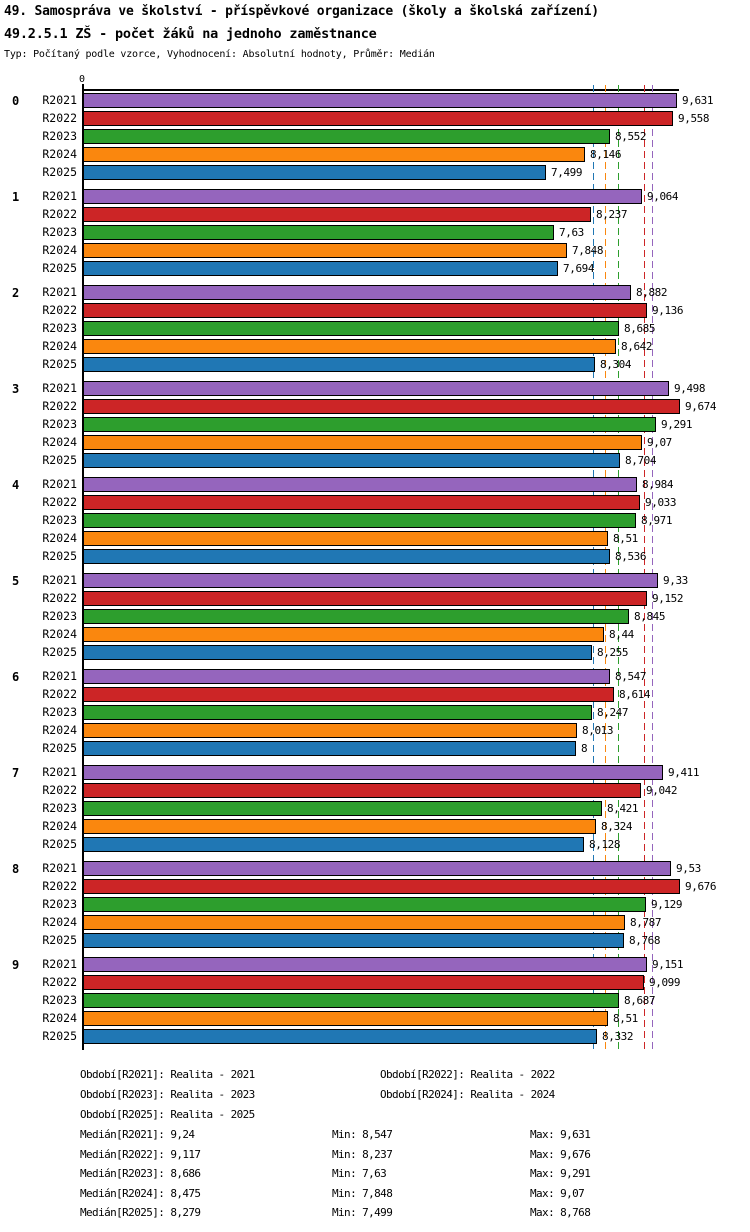 The height and width of the screenshot is (1232, 750). What do you see at coordinates (375, 424) in the screenshot?
I see `bar-row: R2023 9,291` at bounding box center [375, 424].